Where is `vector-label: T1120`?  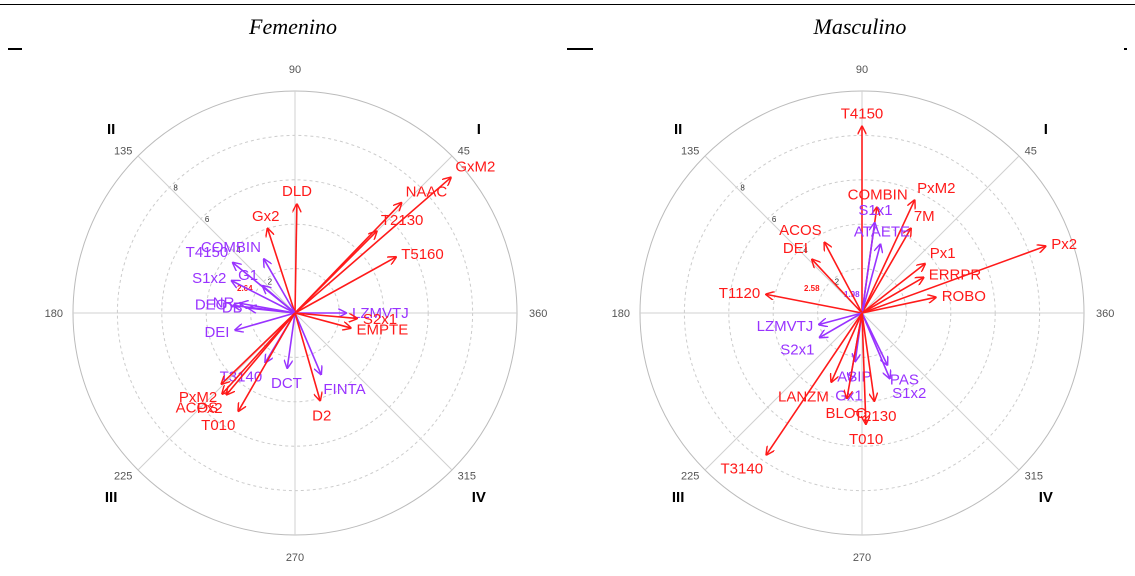
vector-label: T1120 is located at coordinates (739, 293).